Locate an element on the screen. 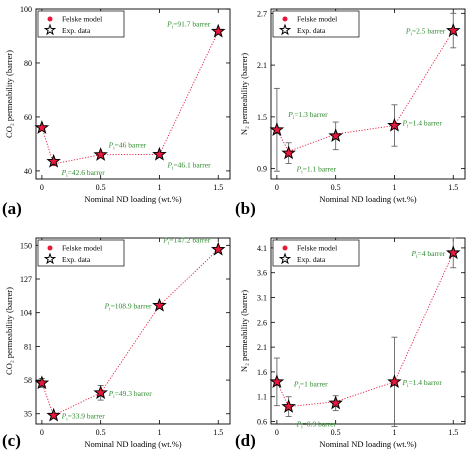 The height and width of the screenshot is (456, 474). y-tick-label: 81 is located at coordinates (28, 346).